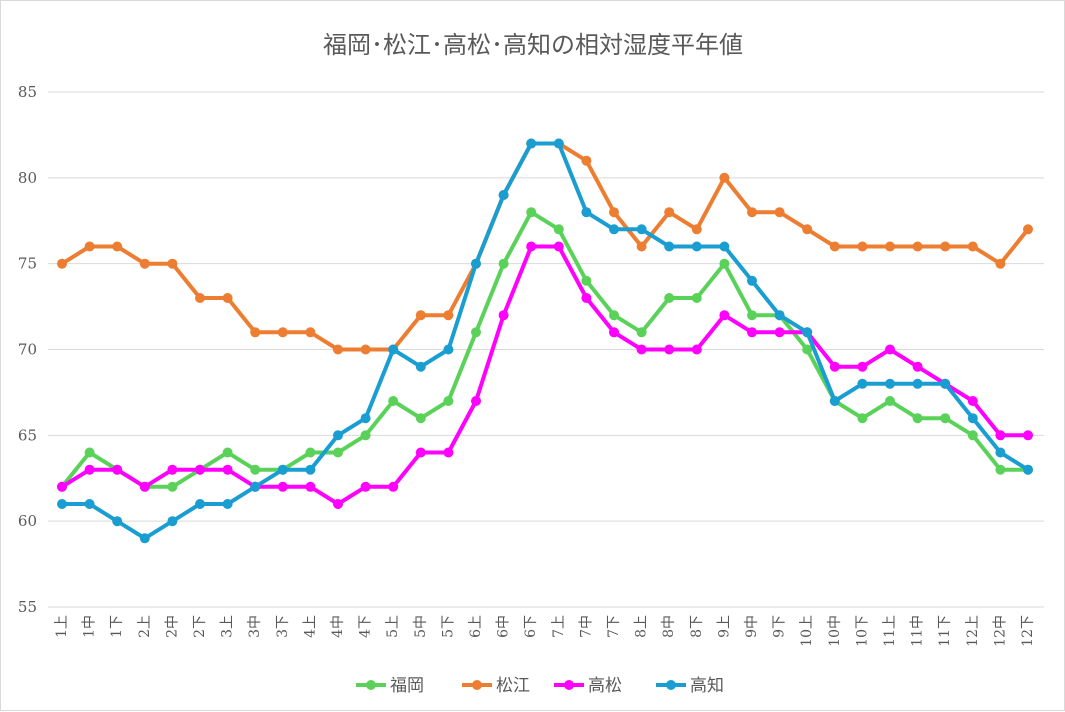  I want to click on x-tick-label: 3下, so click(283, 626).